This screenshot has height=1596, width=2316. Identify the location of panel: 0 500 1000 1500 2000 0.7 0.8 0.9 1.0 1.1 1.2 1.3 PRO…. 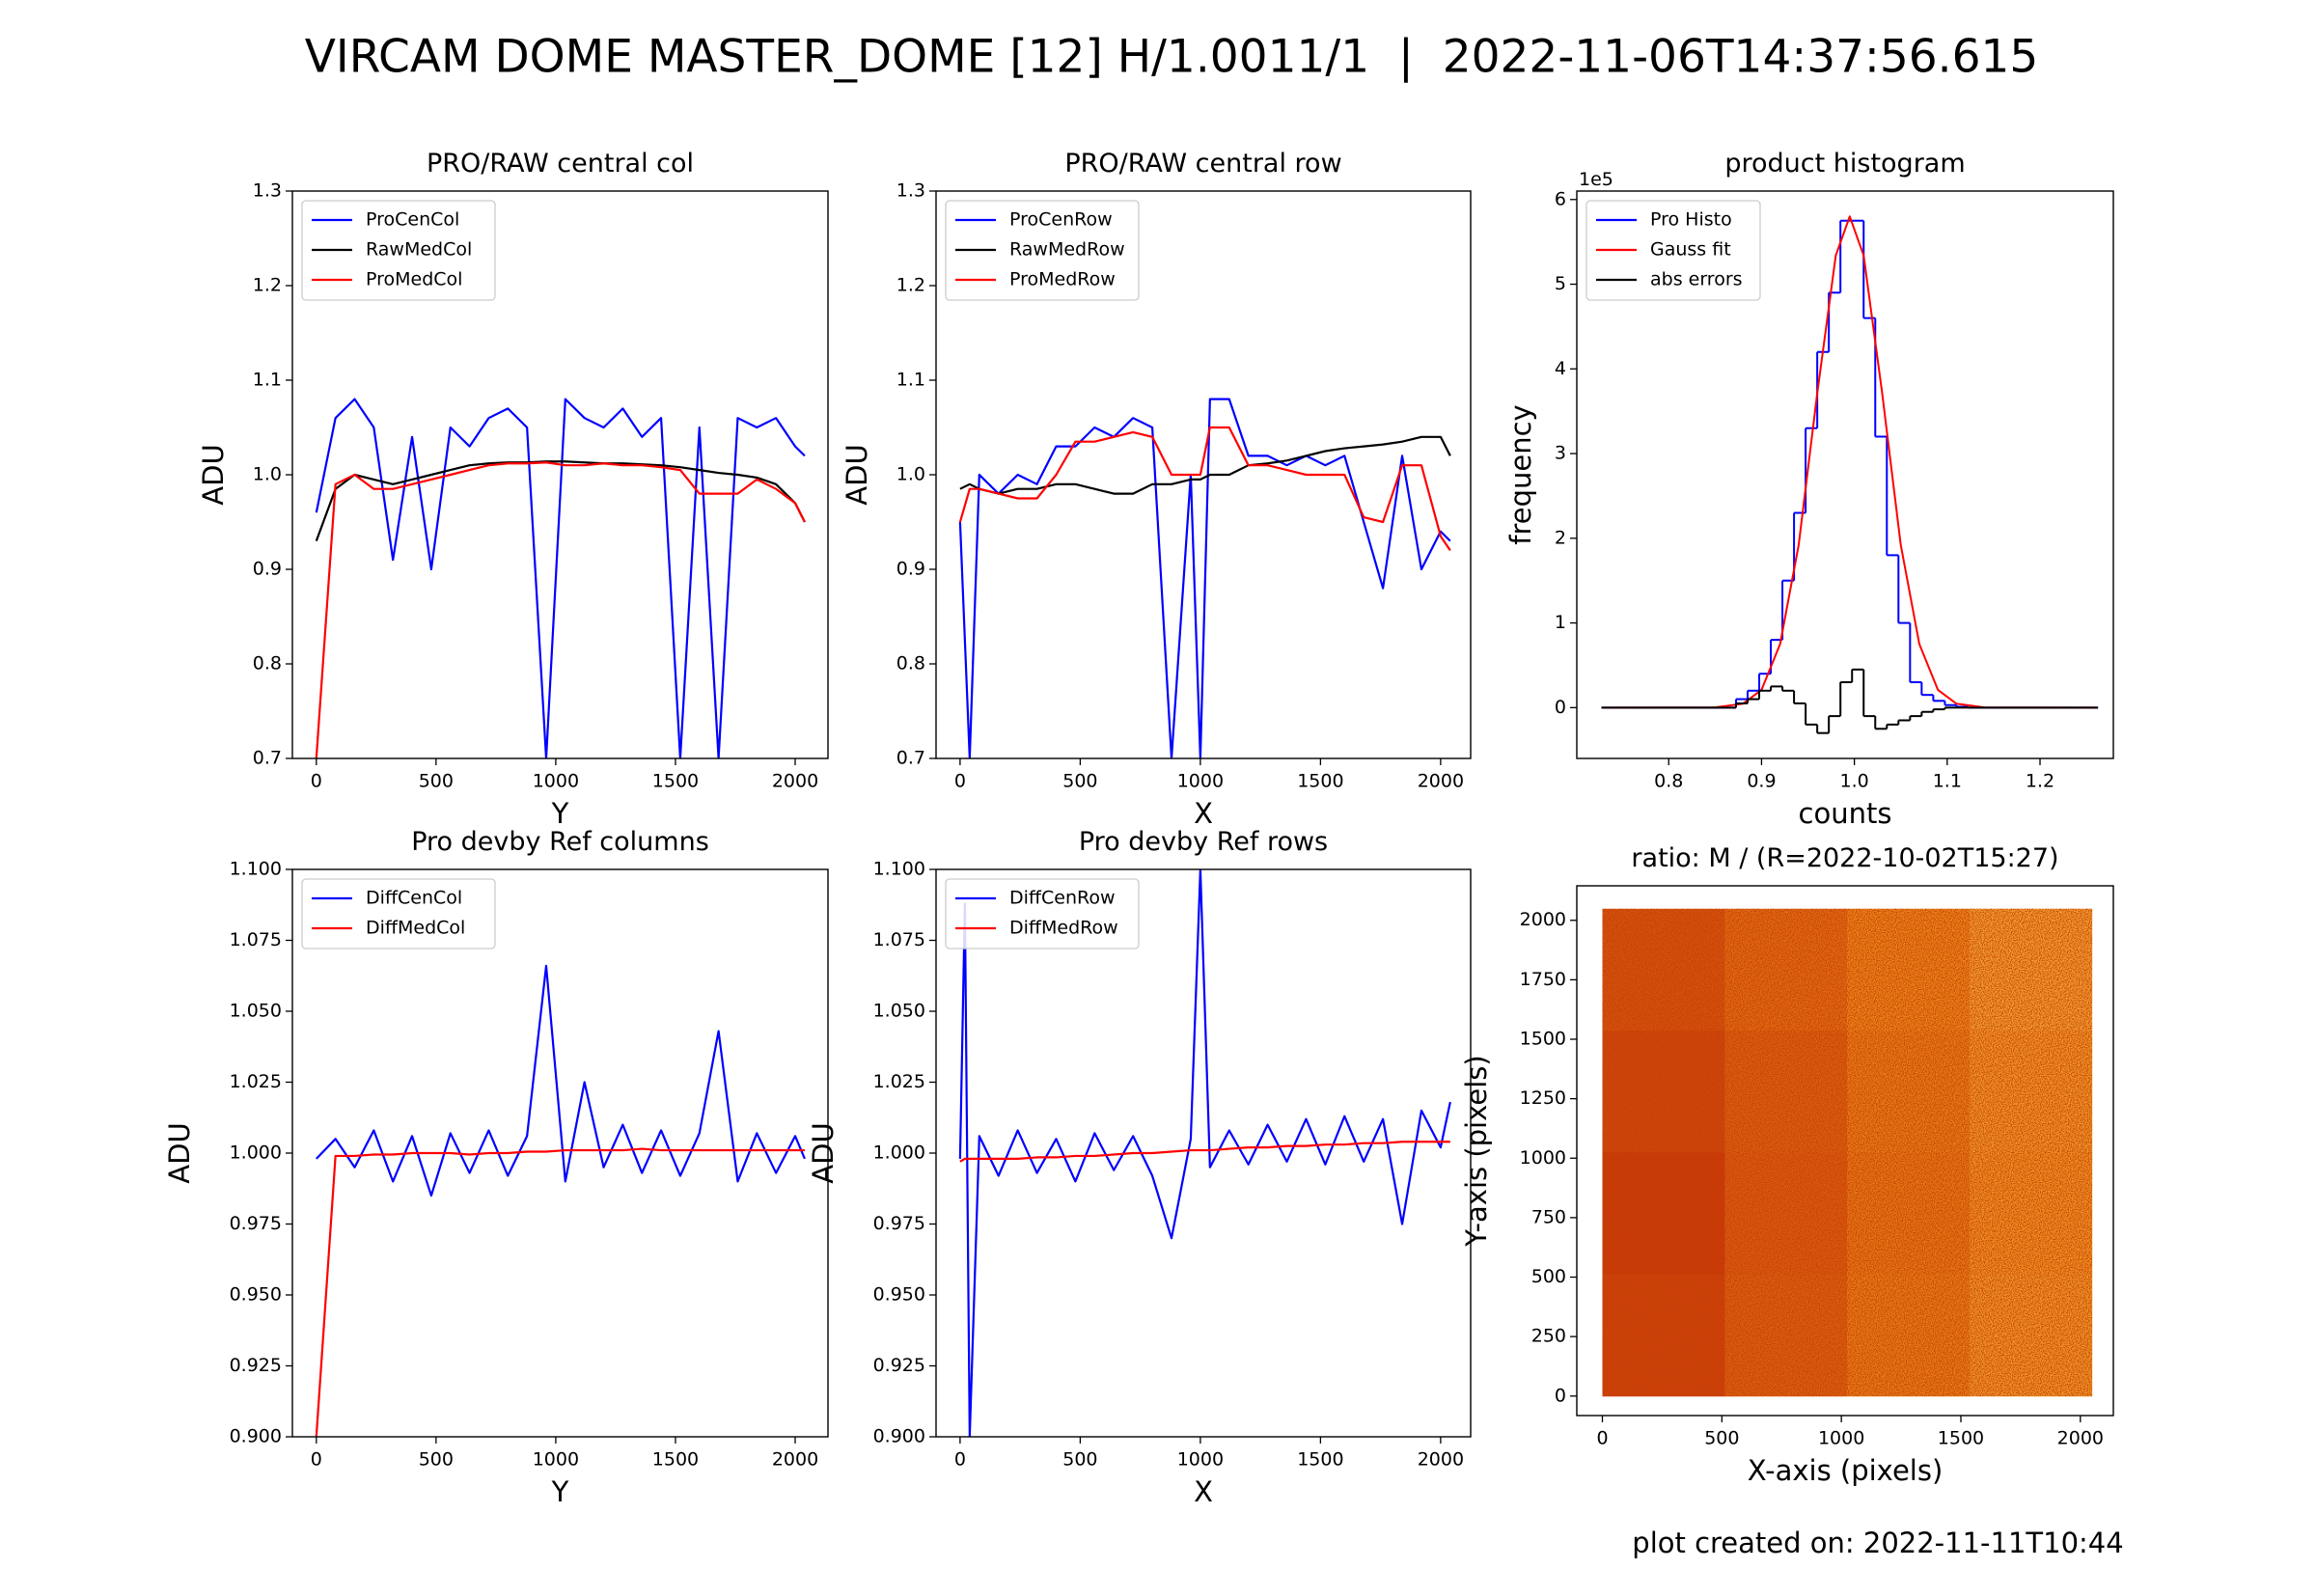
(513, 490).